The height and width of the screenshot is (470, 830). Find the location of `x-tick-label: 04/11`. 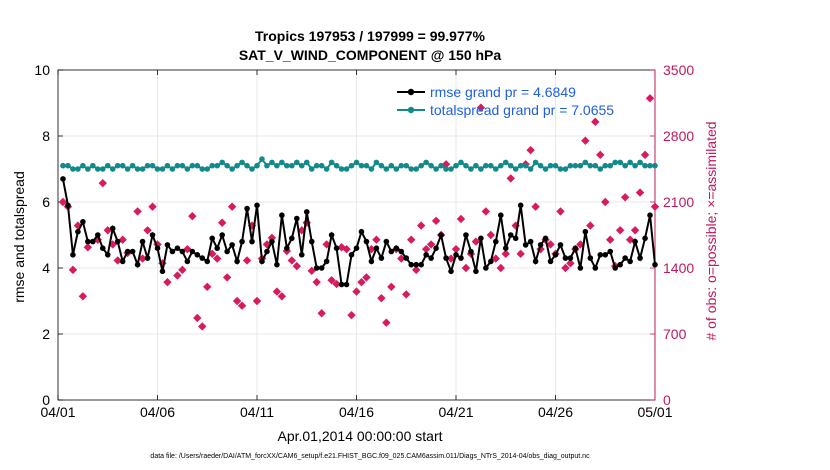

x-tick-label: 04/11 is located at coordinates (257, 412).